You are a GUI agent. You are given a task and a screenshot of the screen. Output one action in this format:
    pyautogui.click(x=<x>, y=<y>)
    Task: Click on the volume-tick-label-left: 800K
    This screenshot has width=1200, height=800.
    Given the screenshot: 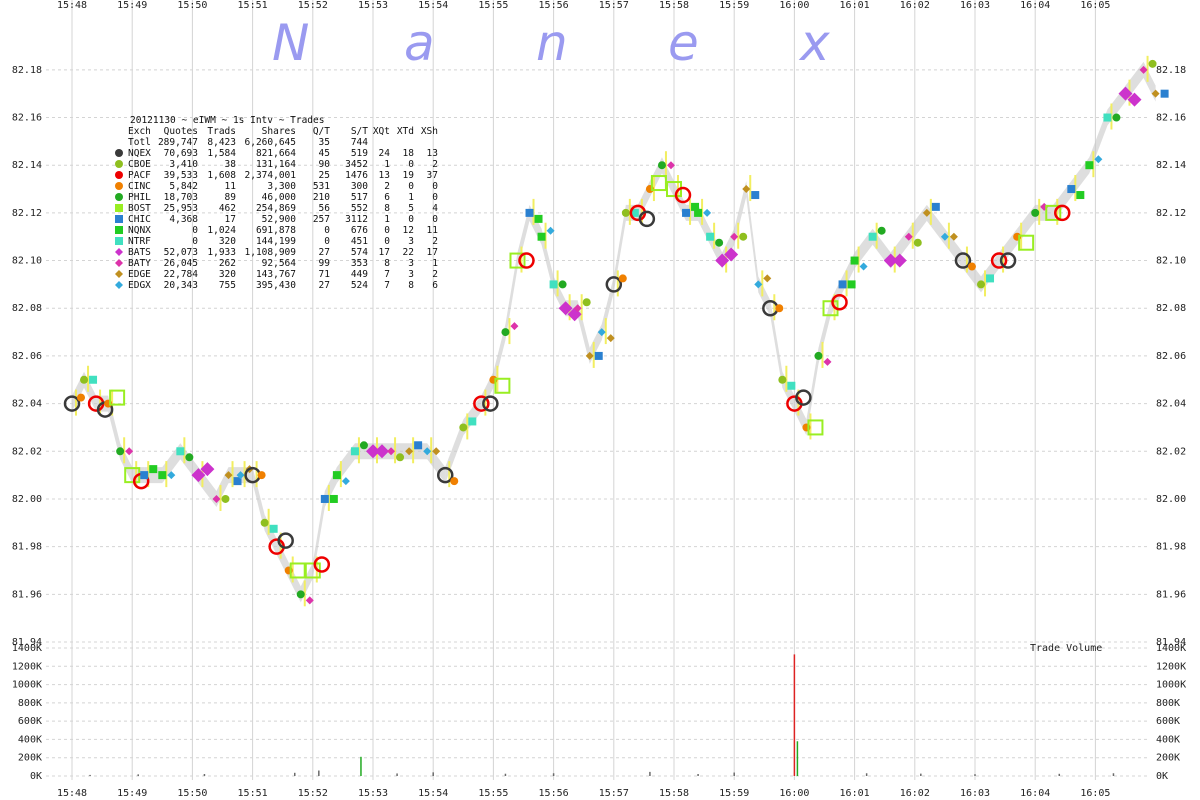 What is the action you would take?
    pyautogui.click(x=30, y=703)
    